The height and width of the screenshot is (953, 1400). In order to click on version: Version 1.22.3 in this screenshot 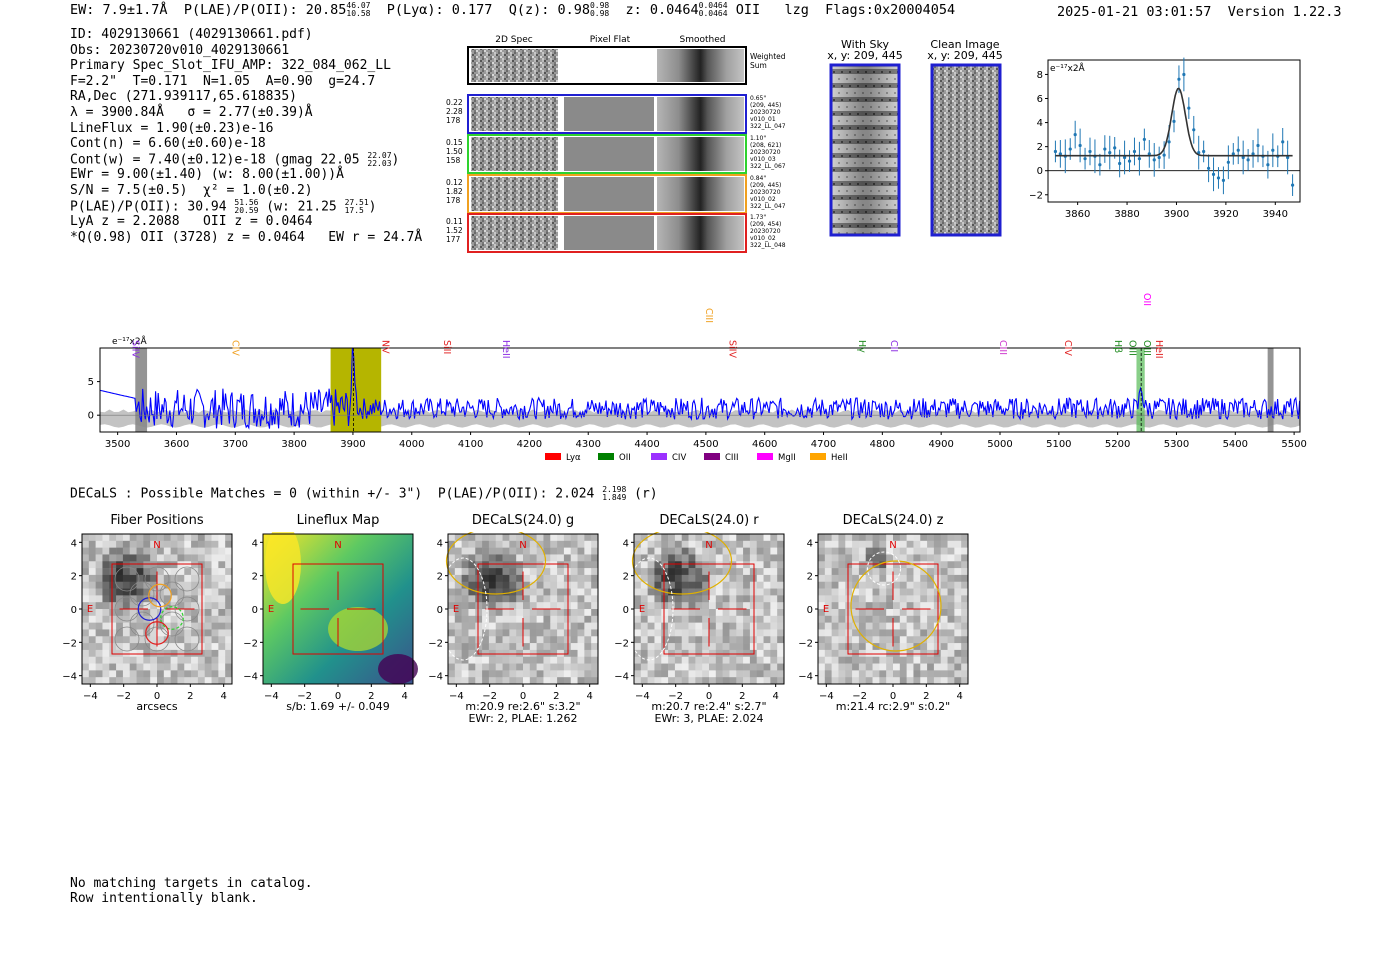, I will do `click(1284, 12)`.